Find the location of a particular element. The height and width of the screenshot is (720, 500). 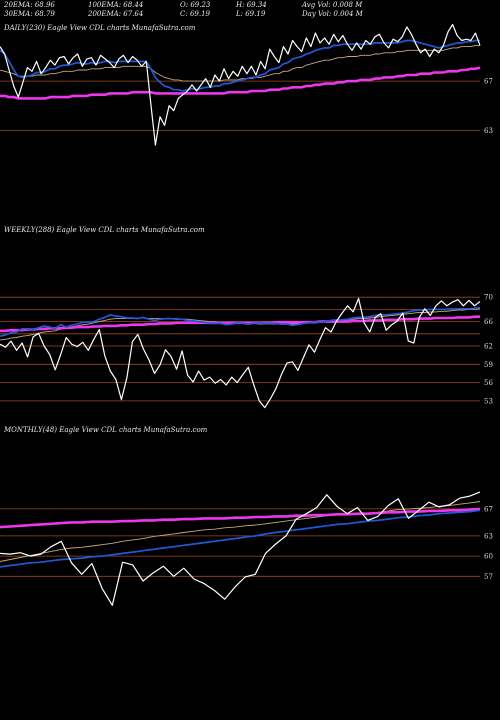

weekly-tick-label: 56 is located at coordinates (488, 383).